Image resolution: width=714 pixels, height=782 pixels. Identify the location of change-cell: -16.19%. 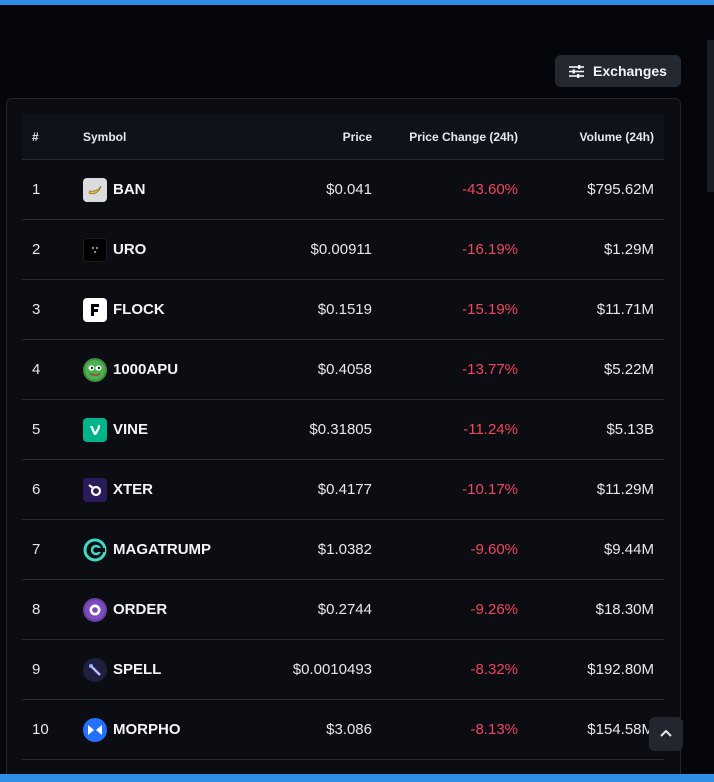
(490, 249).